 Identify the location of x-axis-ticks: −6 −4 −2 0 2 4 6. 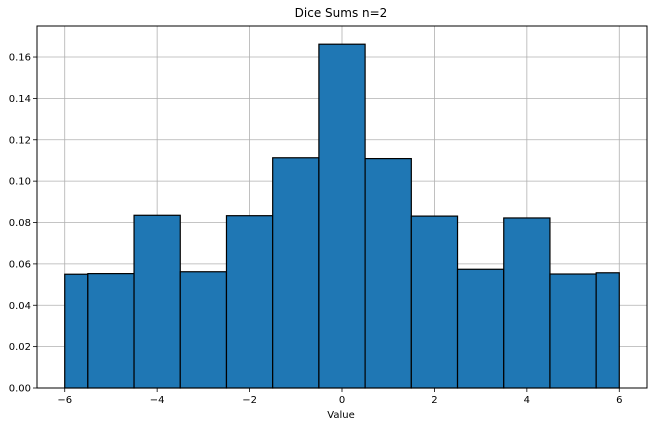
(339, 397).